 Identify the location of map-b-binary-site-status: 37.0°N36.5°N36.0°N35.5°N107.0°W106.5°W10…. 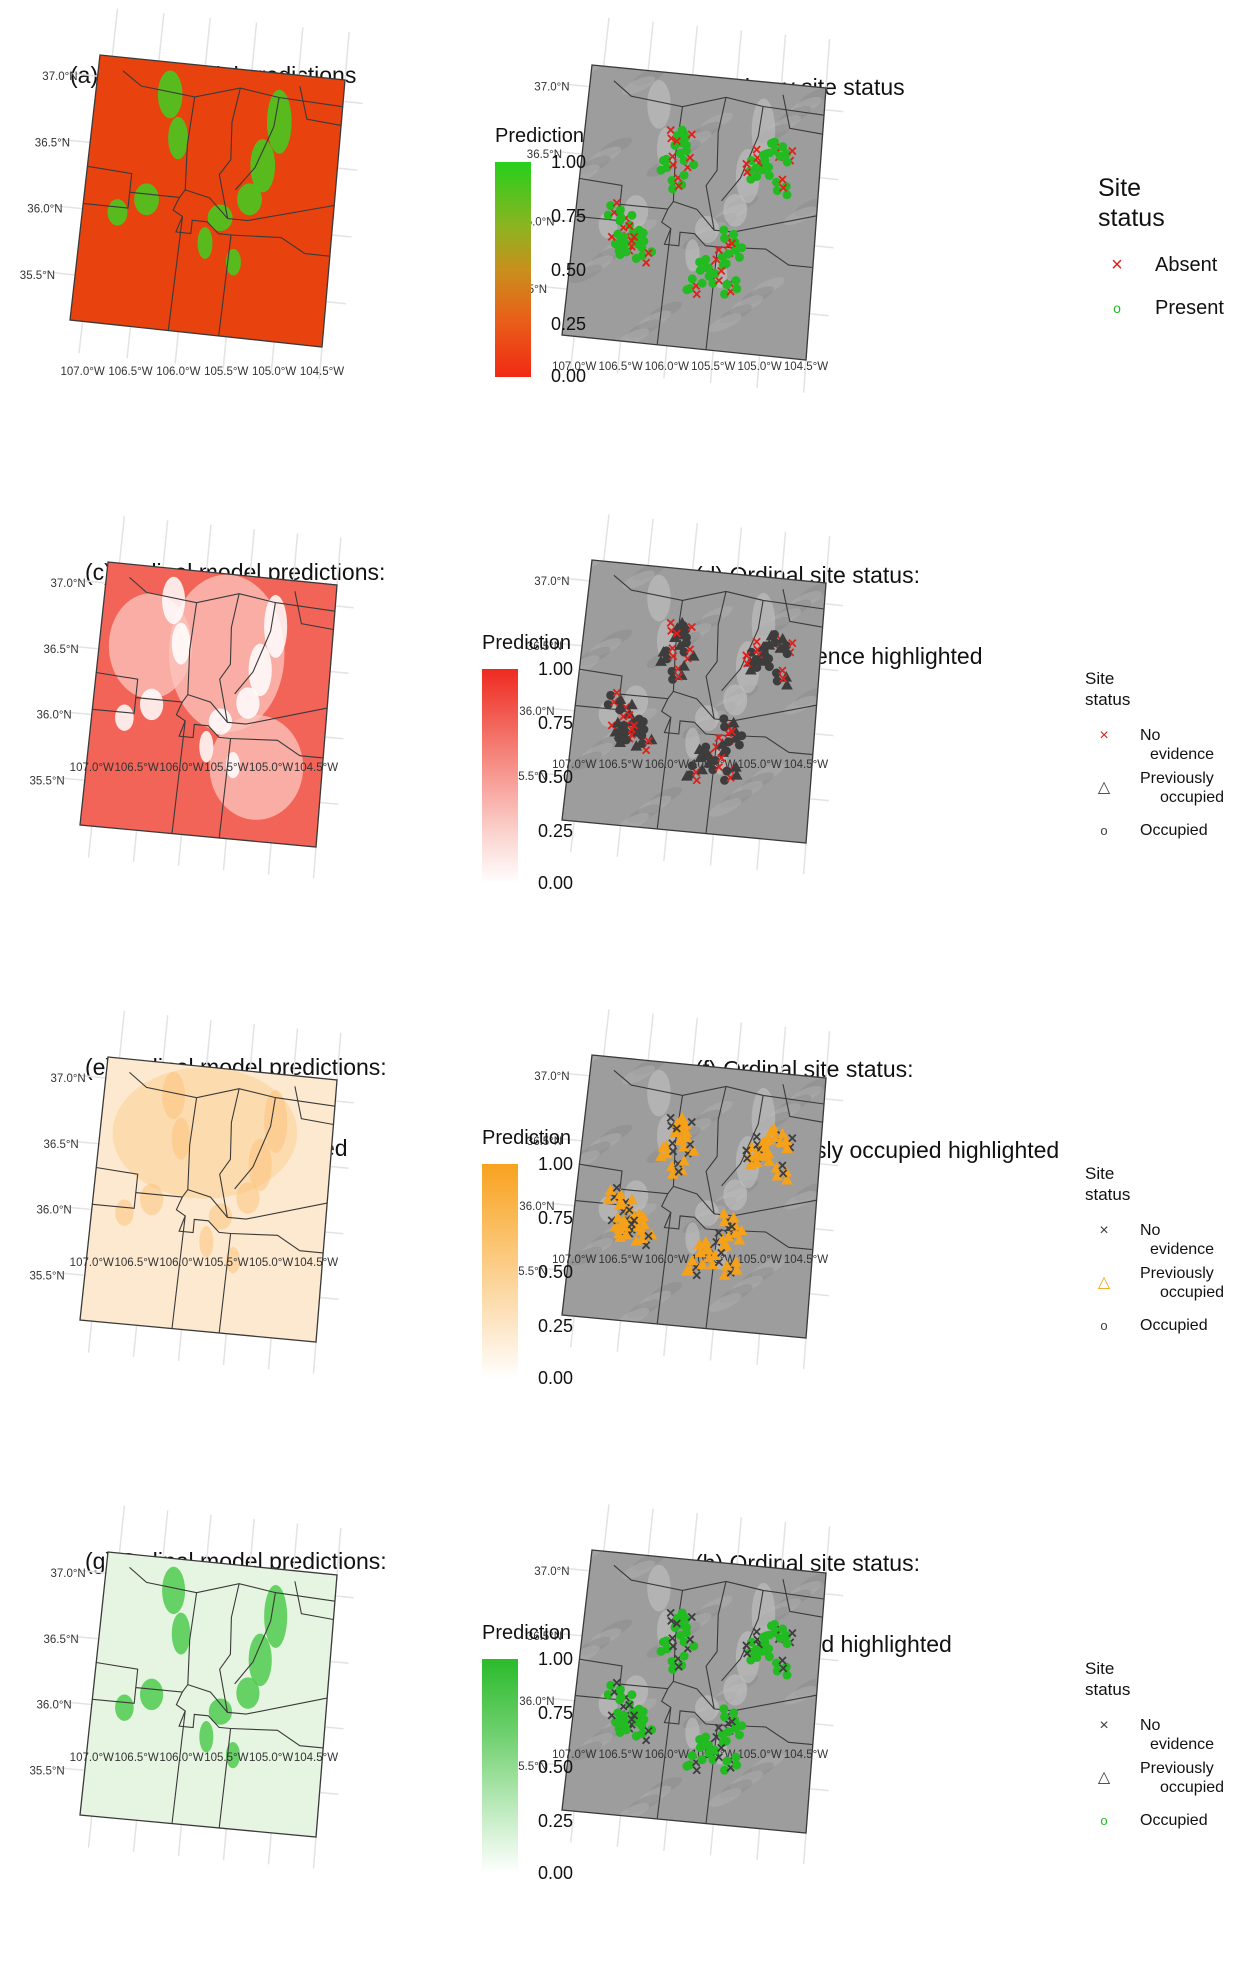
(678, 205).